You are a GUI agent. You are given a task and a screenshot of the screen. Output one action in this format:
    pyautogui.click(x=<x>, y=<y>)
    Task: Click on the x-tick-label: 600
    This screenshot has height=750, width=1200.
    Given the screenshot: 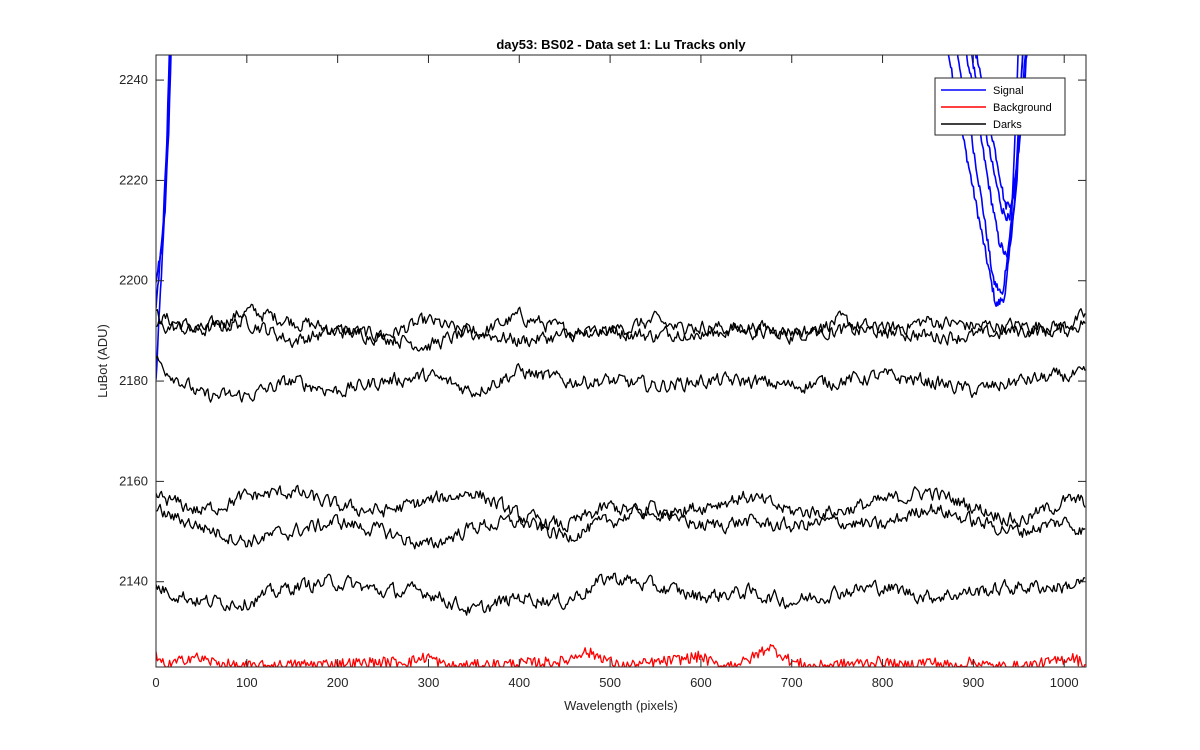 What is the action you would take?
    pyautogui.click(x=701, y=682)
    